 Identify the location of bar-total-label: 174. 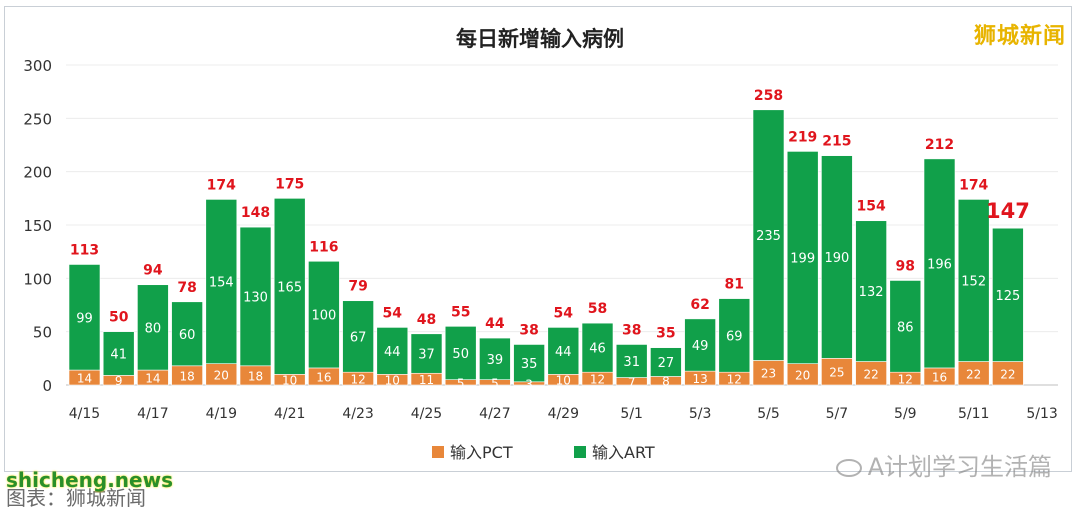
(973, 185).